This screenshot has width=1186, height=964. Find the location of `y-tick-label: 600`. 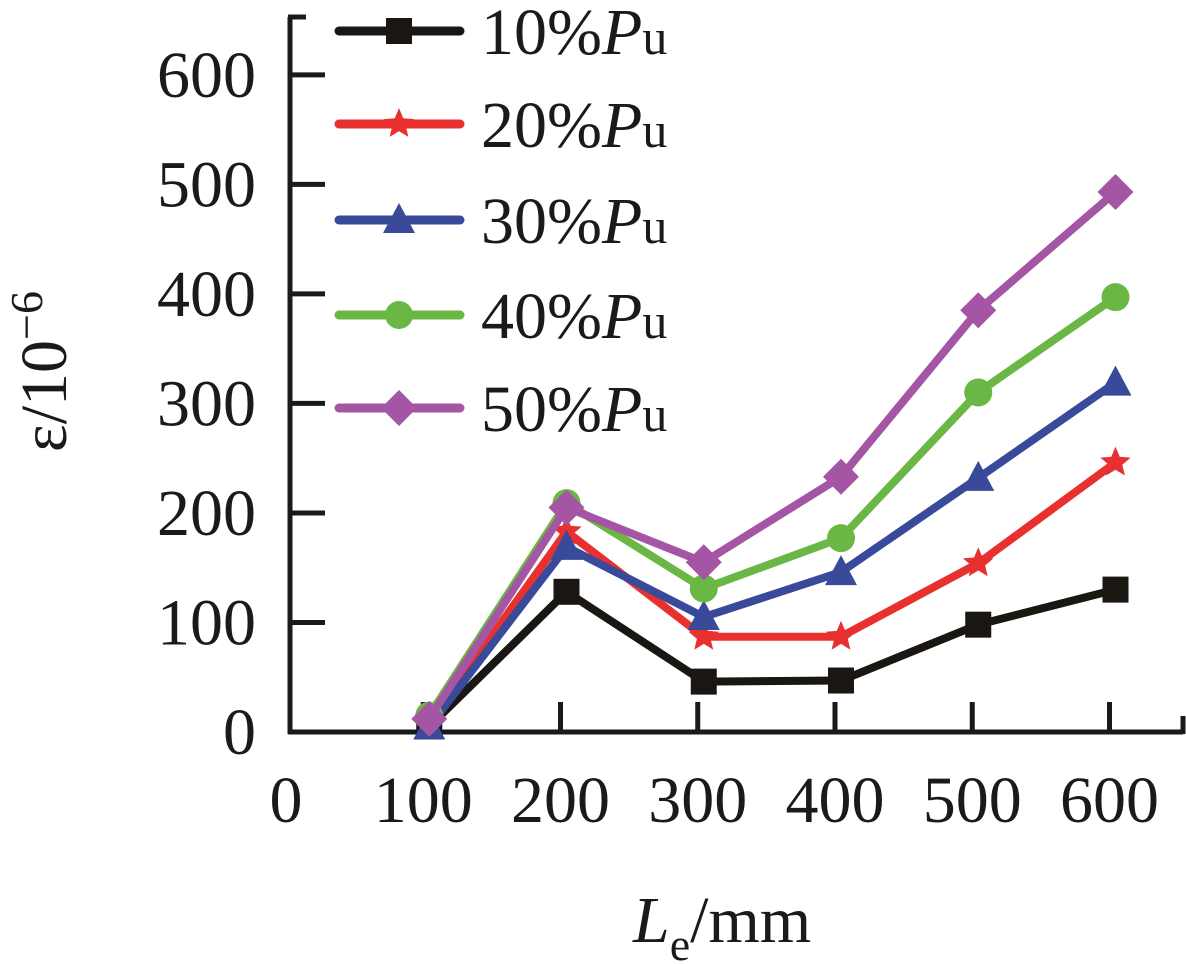

y-tick-label: 600 is located at coordinates (206, 75).